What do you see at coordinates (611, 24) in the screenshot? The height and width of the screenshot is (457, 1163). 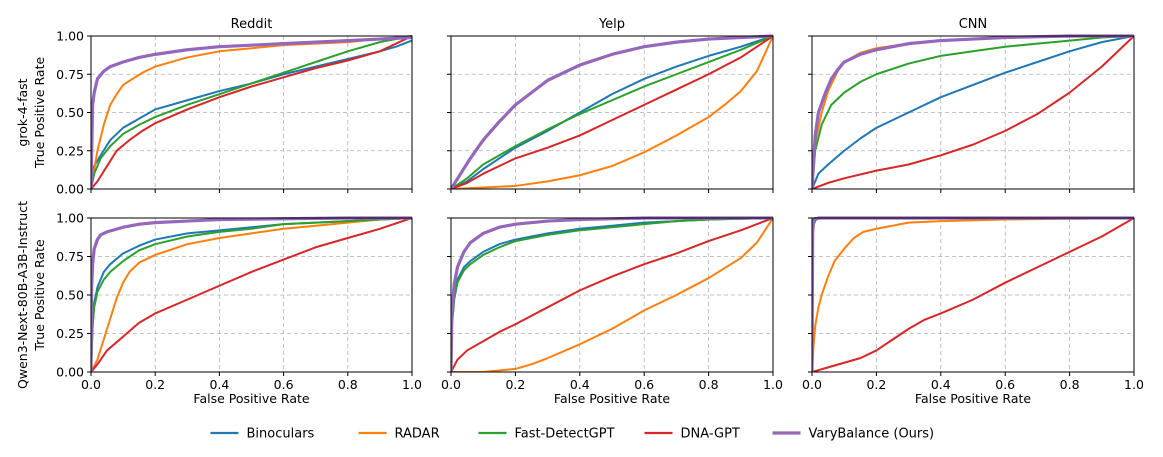 I see `panel-title: Yelp` at bounding box center [611, 24].